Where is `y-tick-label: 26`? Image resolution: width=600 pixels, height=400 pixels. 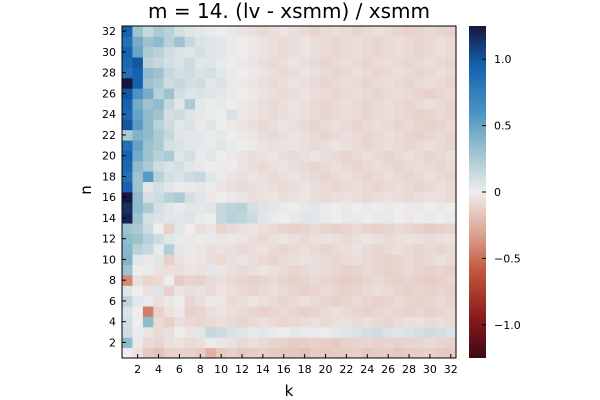 y-tick-label: 26 is located at coordinates (109, 93).